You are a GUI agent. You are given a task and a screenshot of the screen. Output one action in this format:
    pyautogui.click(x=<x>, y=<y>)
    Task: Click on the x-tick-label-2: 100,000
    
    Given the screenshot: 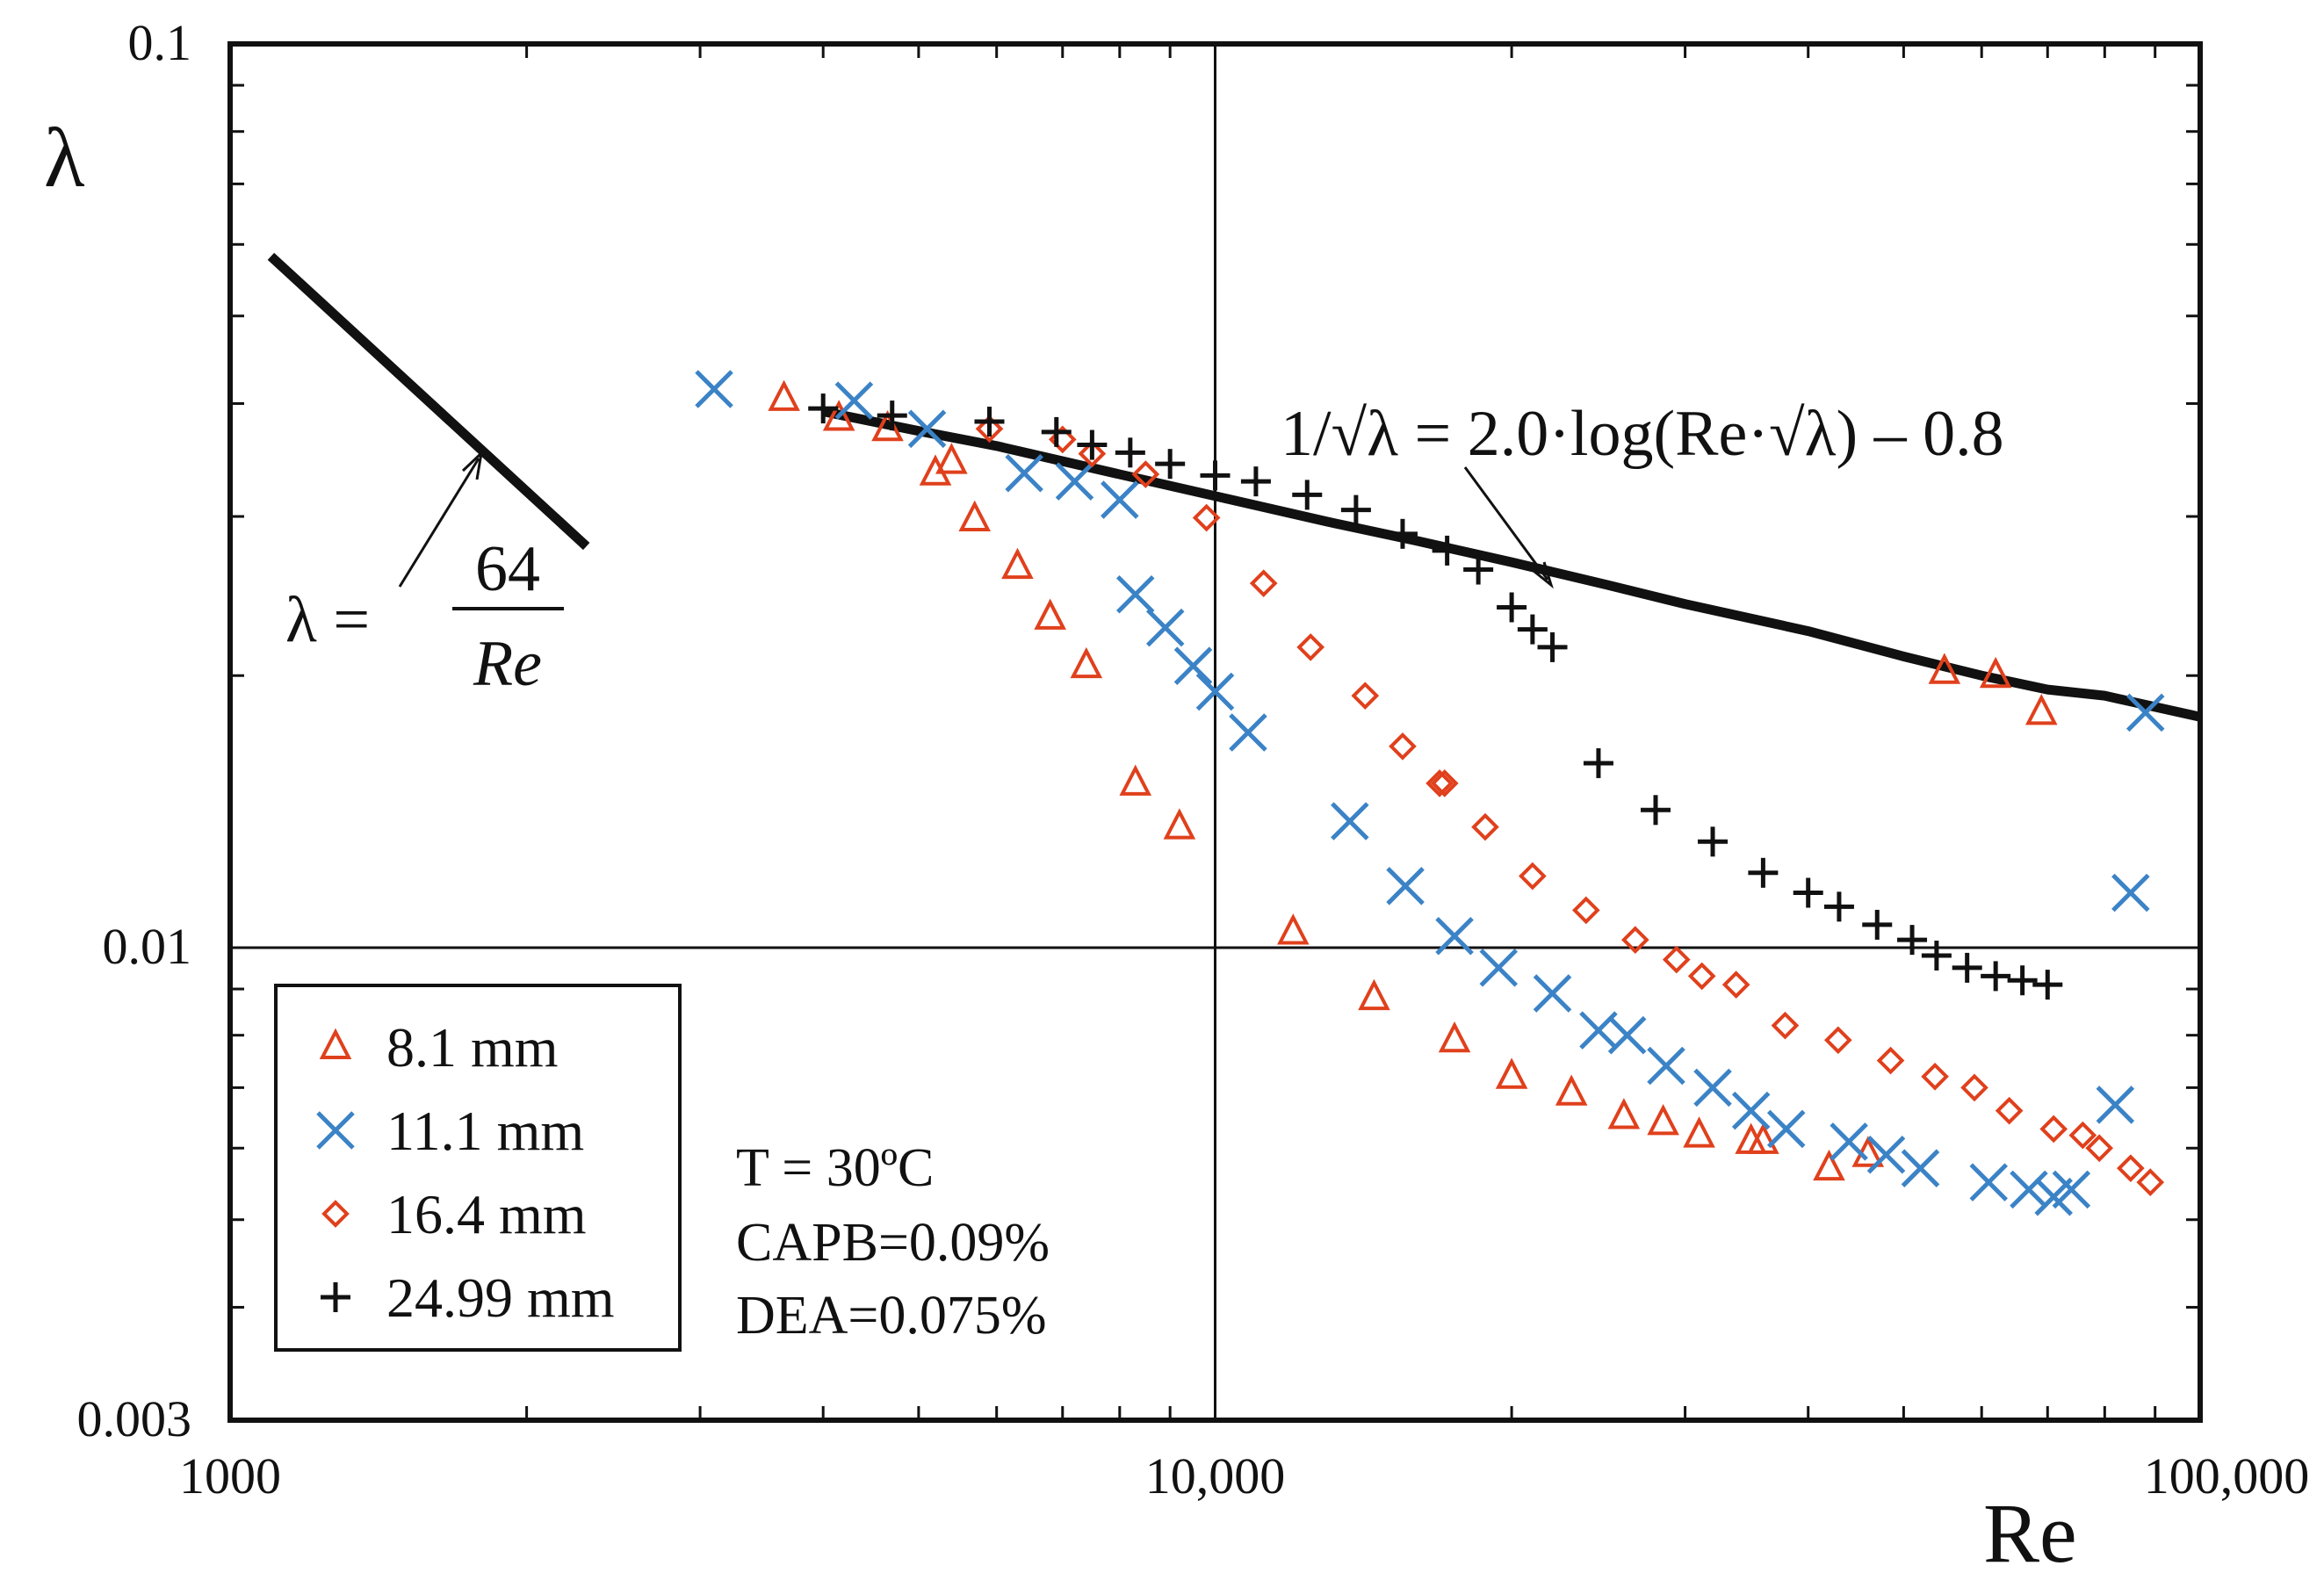 What is the action you would take?
    pyautogui.click(x=2227, y=1475)
    